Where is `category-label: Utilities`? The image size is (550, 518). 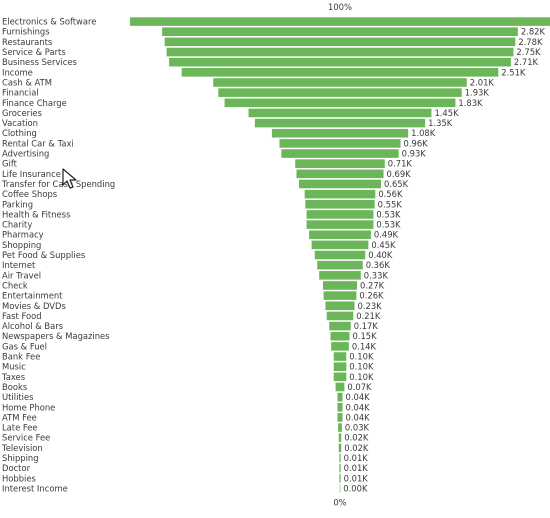
category-label: Utilities is located at coordinates (18, 397).